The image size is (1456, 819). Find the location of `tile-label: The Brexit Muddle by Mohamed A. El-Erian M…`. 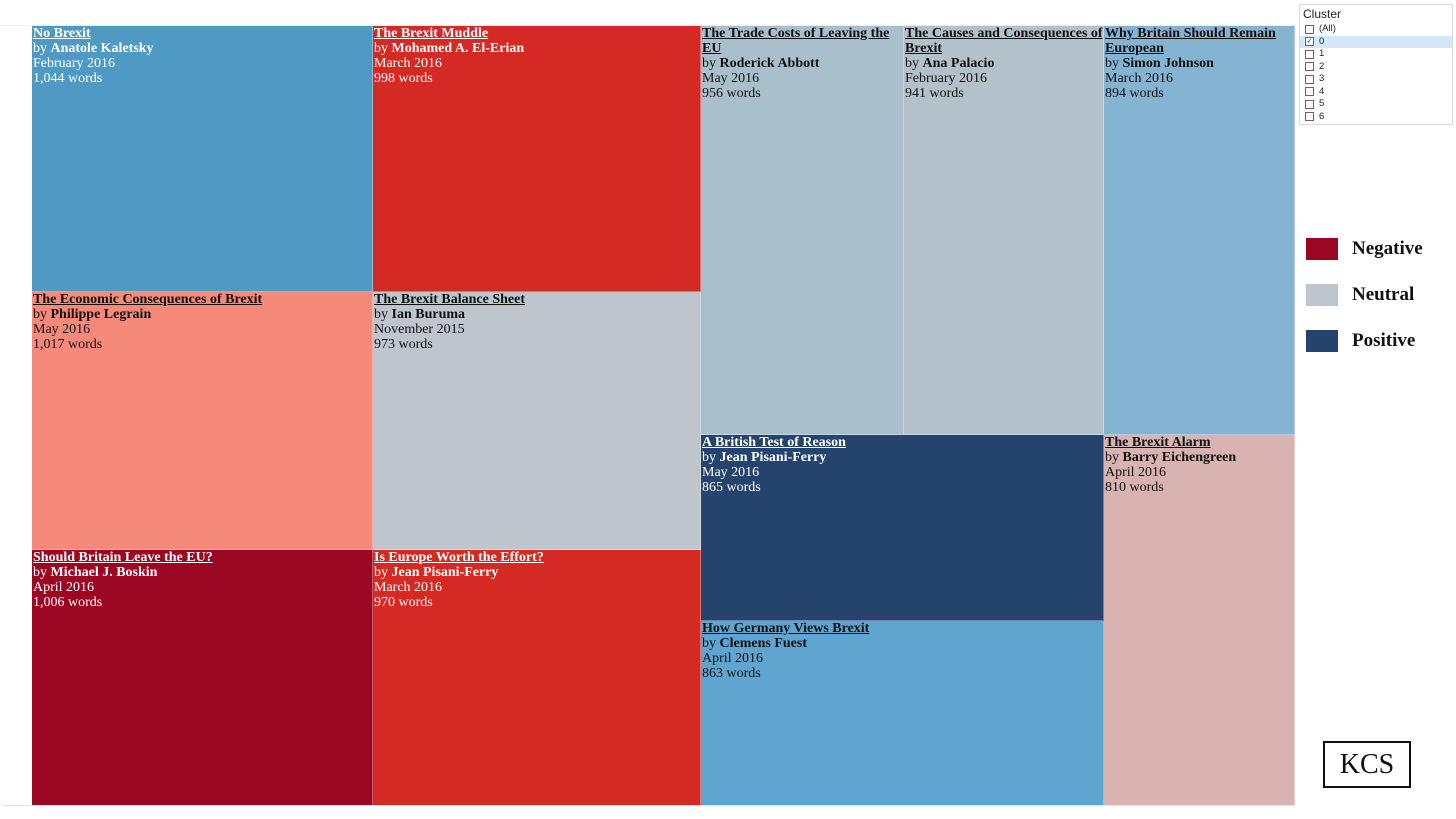

tile-label: The Brexit Muddle by Mohamed A. El-Erian M… is located at coordinates (536, 56).